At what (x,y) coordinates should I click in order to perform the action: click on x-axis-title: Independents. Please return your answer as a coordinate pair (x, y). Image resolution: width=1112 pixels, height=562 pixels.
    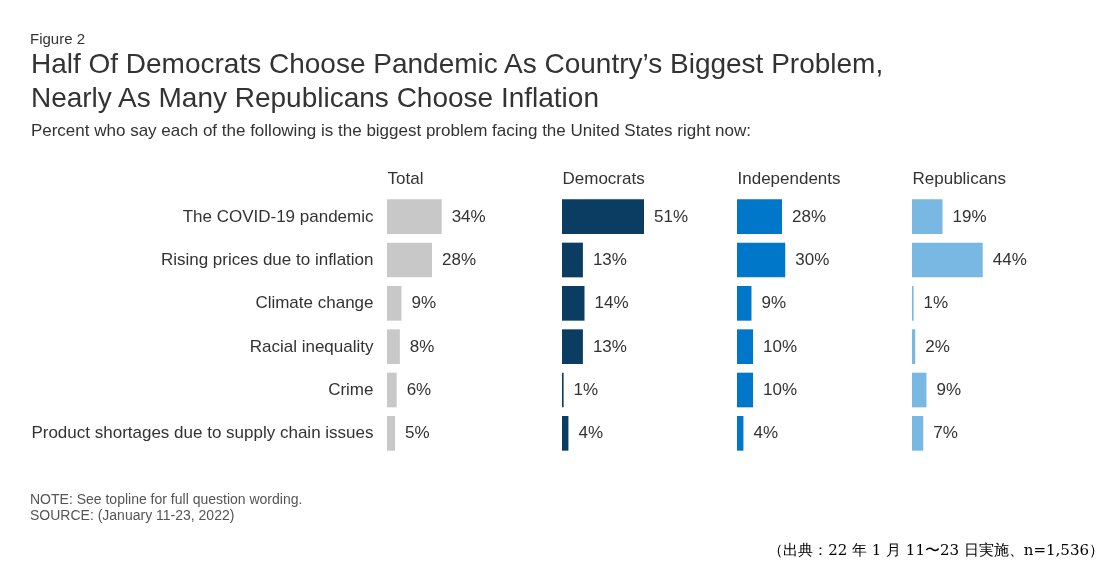
    Looking at the image, I should click on (789, 178).